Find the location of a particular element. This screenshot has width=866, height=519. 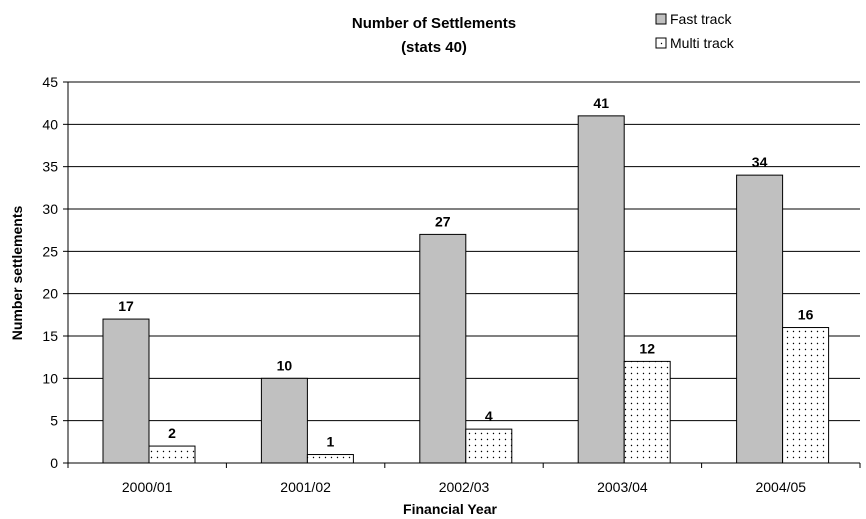

x-tick-label: 2003/04 is located at coordinates (622, 487).